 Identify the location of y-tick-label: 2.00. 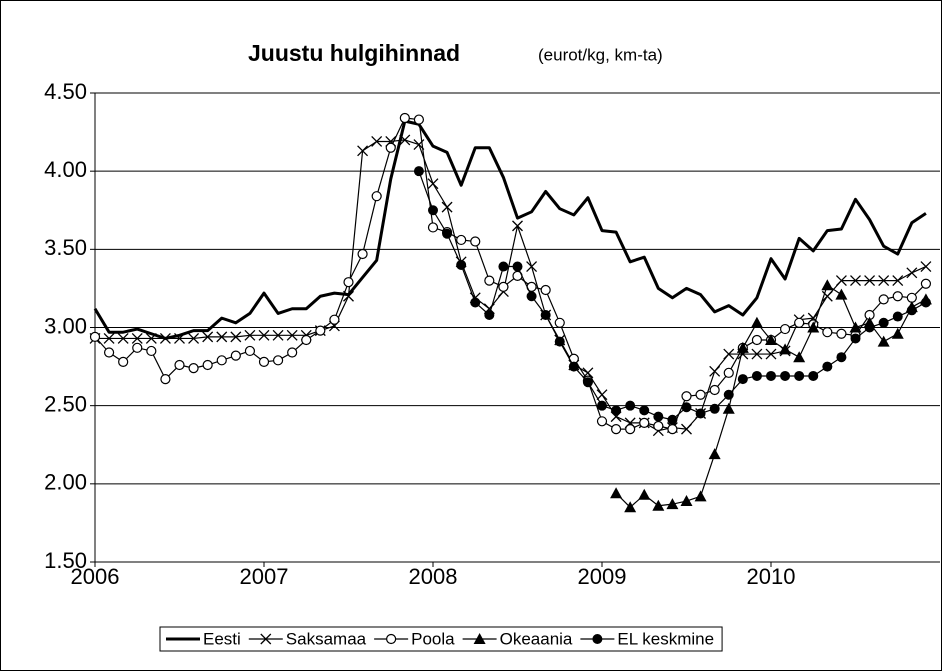
(65, 482).